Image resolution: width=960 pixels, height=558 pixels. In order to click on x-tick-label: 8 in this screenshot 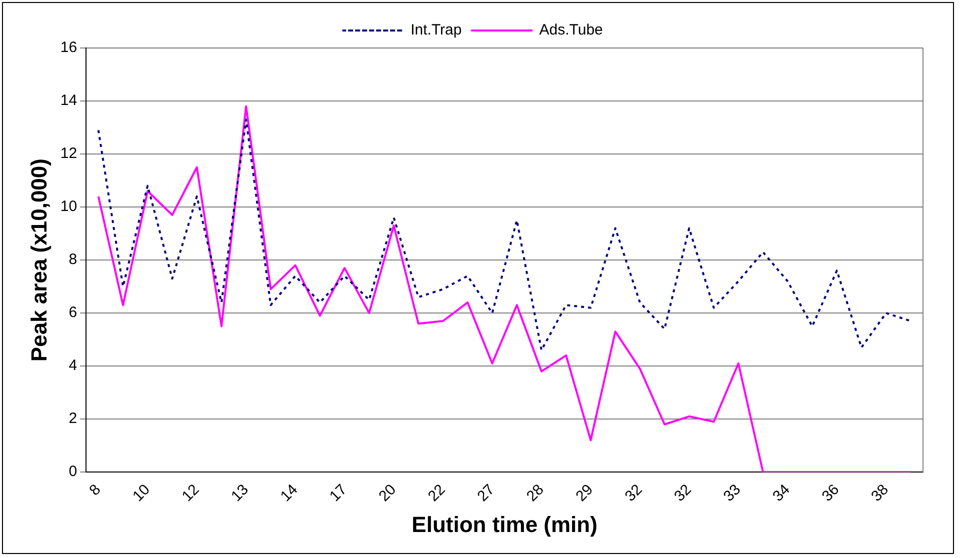, I will do `click(95, 490)`.